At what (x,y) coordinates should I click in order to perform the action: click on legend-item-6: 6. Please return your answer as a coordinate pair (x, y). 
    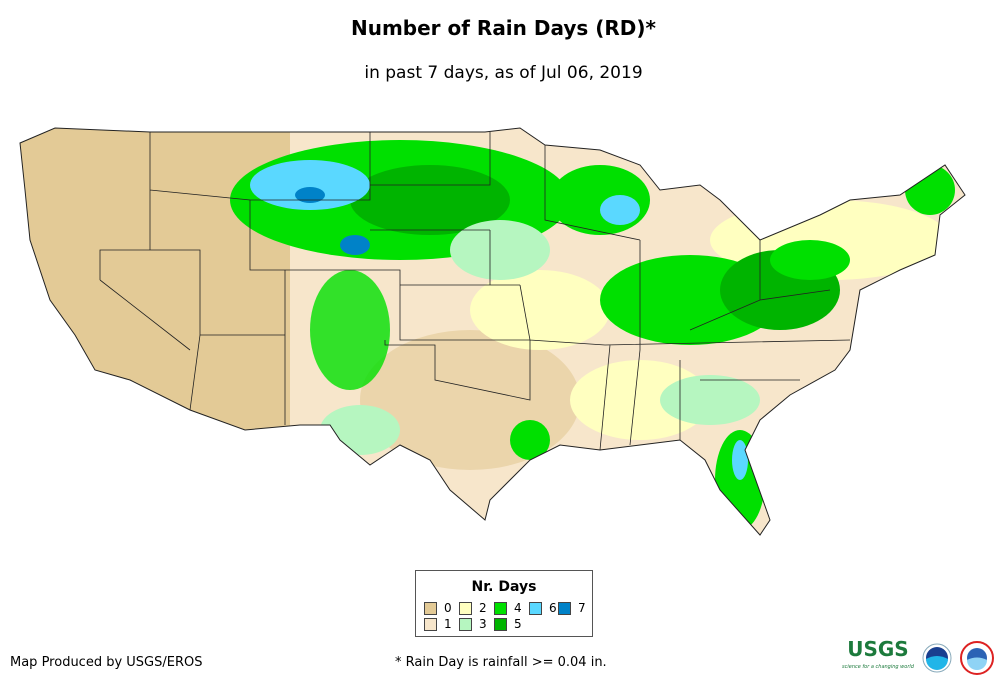
    Looking at the image, I should click on (543, 608).